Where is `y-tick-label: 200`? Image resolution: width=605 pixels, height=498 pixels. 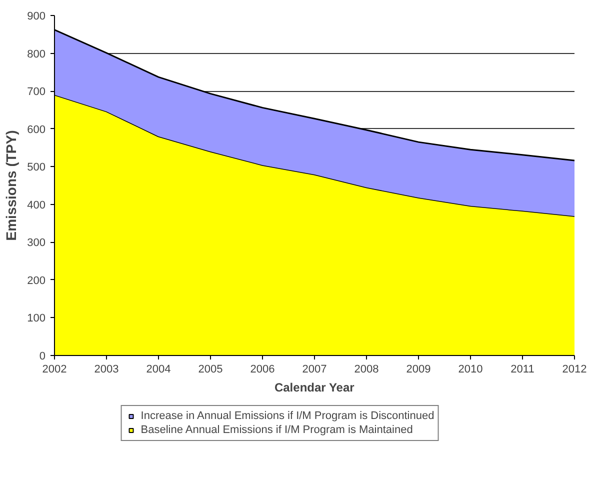 y-tick-label: 200 is located at coordinates (36, 280).